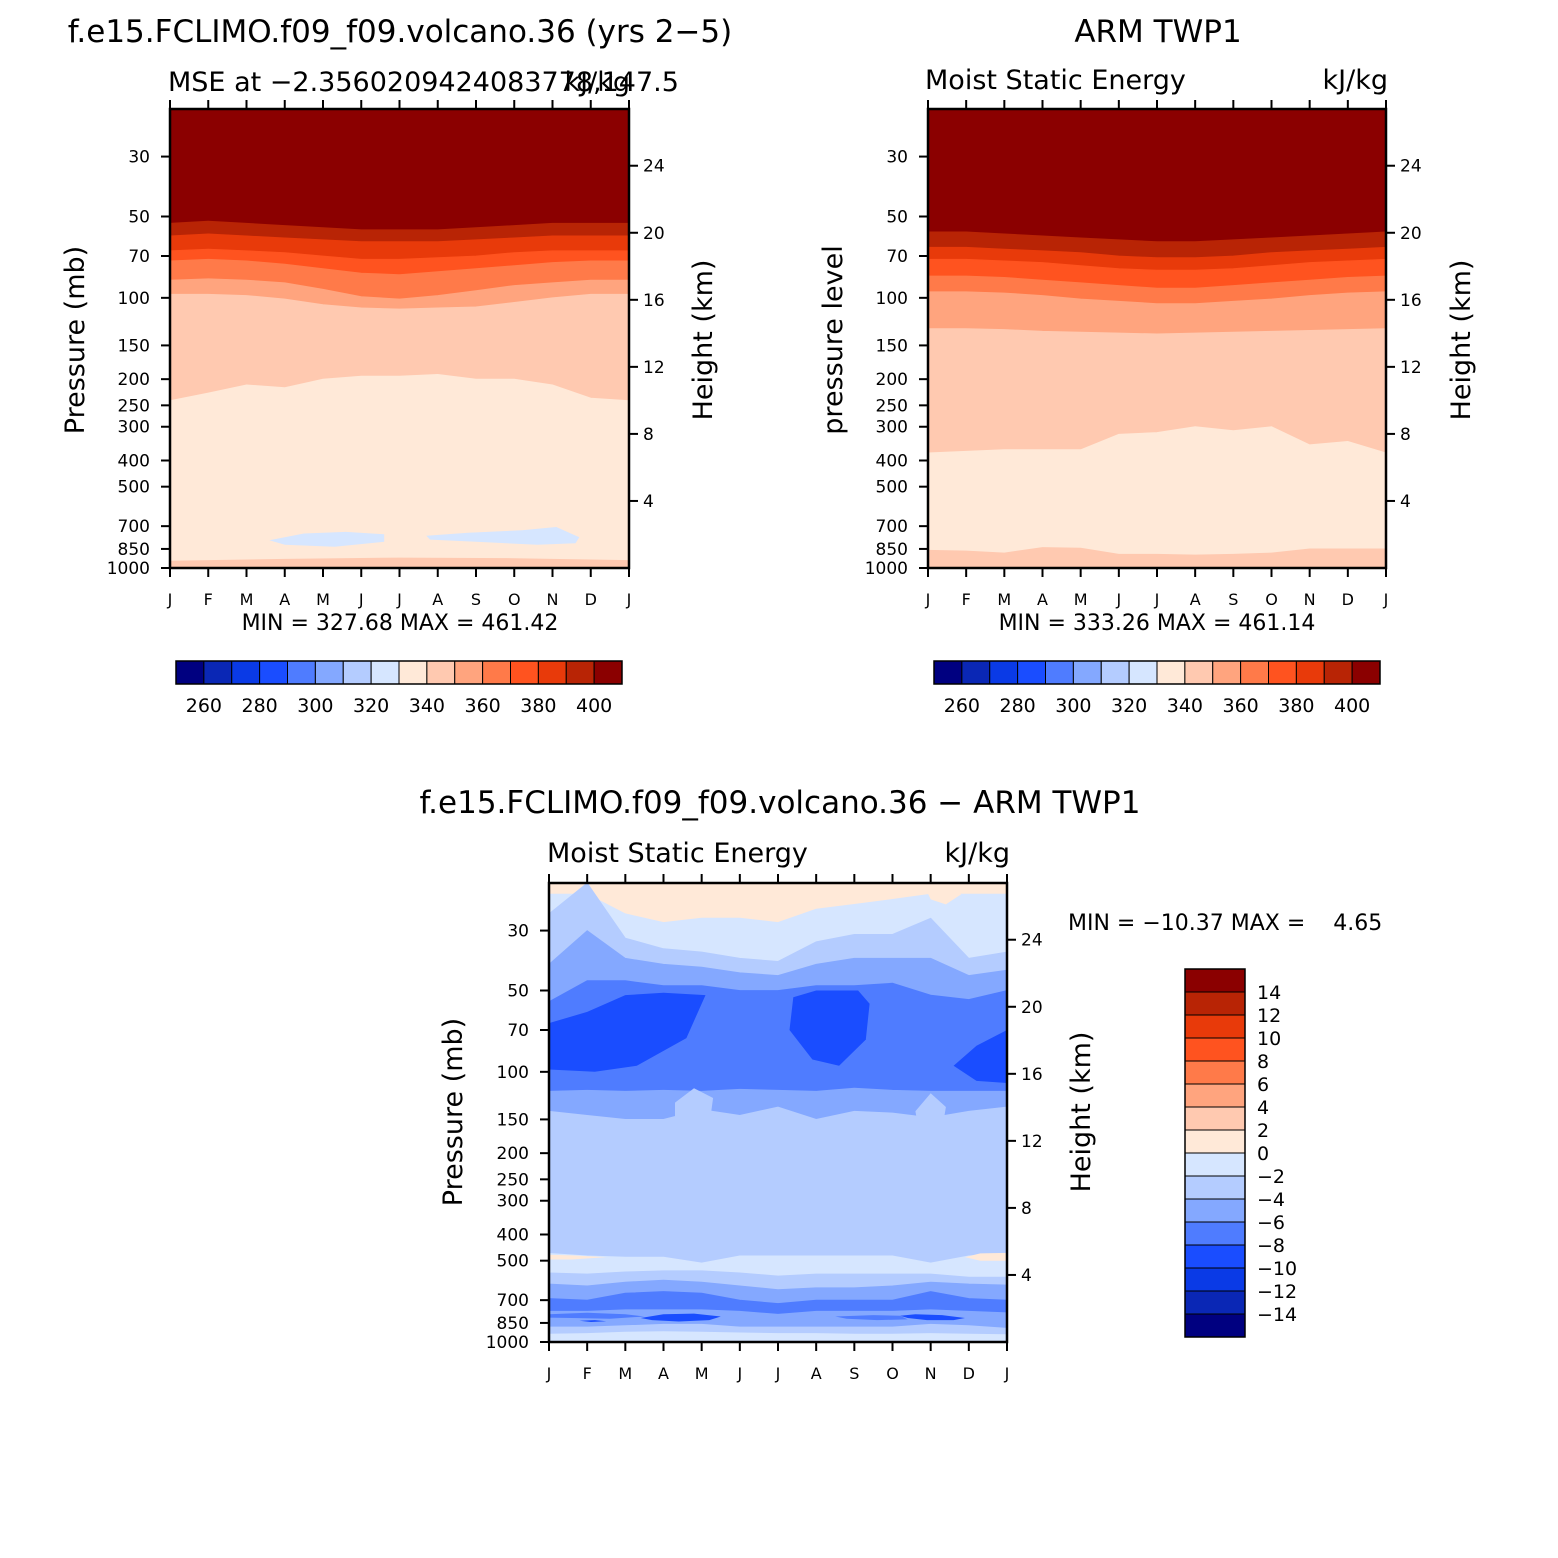 This screenshot has width=1558, height=1558. I want to click on model-ytick-label: 50, so click(139, 218).